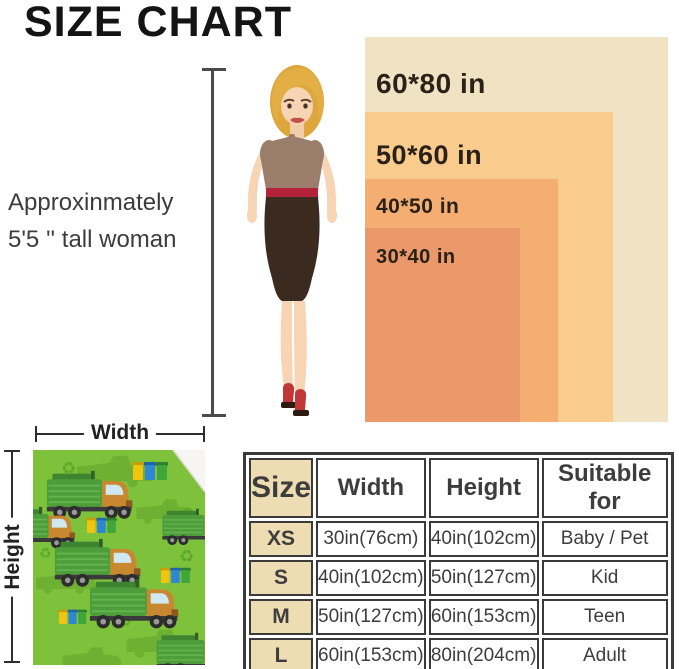  I want to click on woman-height-line-top-cap, so click(214, 69).